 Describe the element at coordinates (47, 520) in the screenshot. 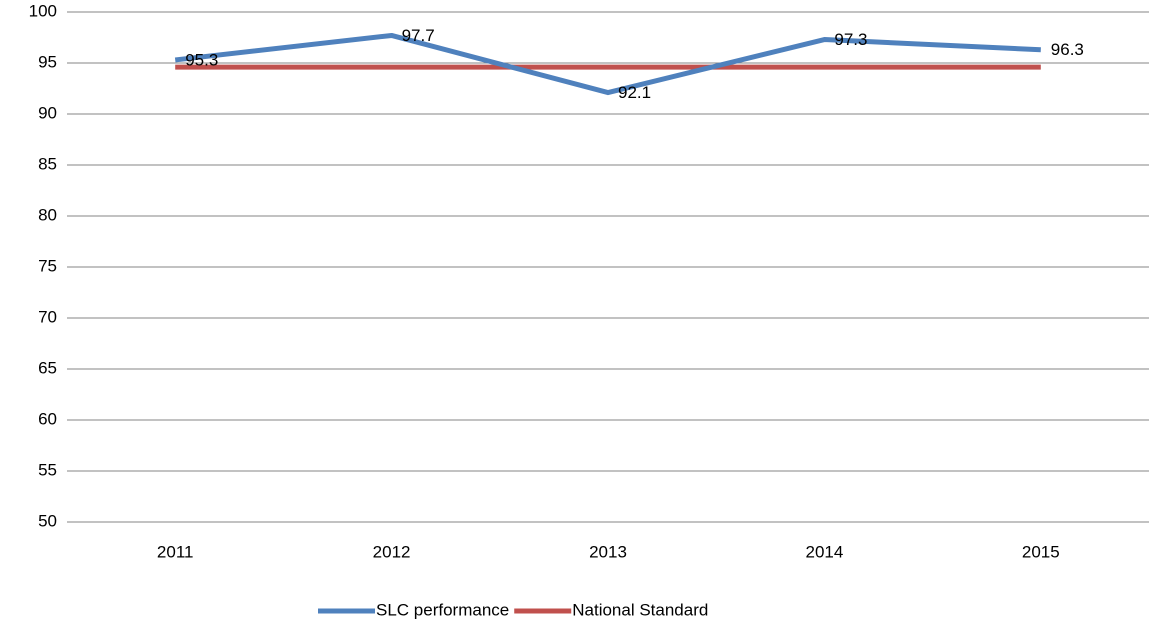

I see `y-tick-label: 50` at that location.